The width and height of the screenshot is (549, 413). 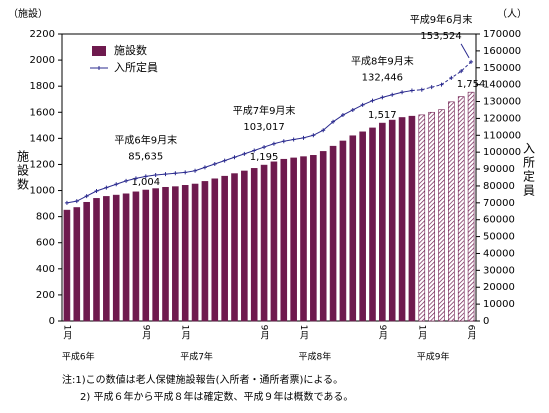 What do you see at coordinates (202, 379) in the screenshot?
I see `note: 注:1)この数値は老人保健施設報告(入所者・通所者票)による。` at bounding box center [202, 379].